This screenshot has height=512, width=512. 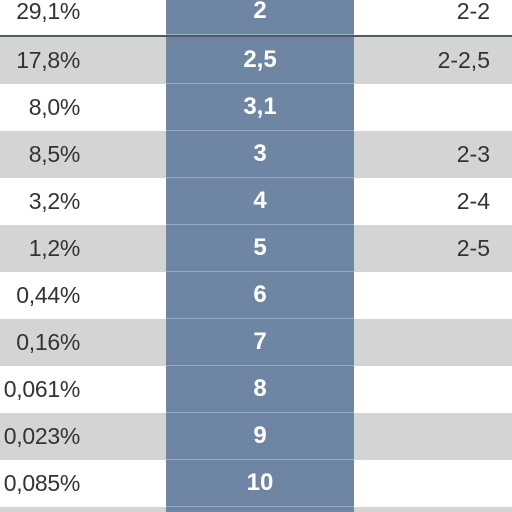 What do you see at coordinates (54, 248) in the screenshot?
I see `percent-cell: 1,2%` at bounding box center [54, 248].